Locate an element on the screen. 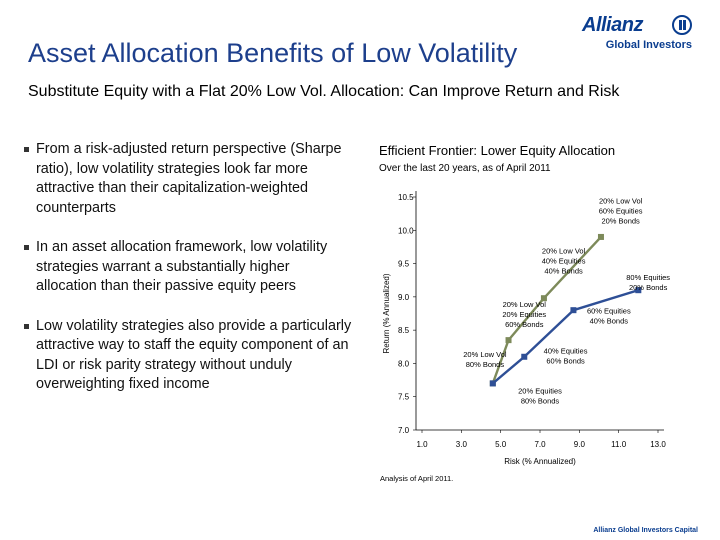  allocation-annotation: 20% Equities 80% Bonds is located at coordinates (540, 395).